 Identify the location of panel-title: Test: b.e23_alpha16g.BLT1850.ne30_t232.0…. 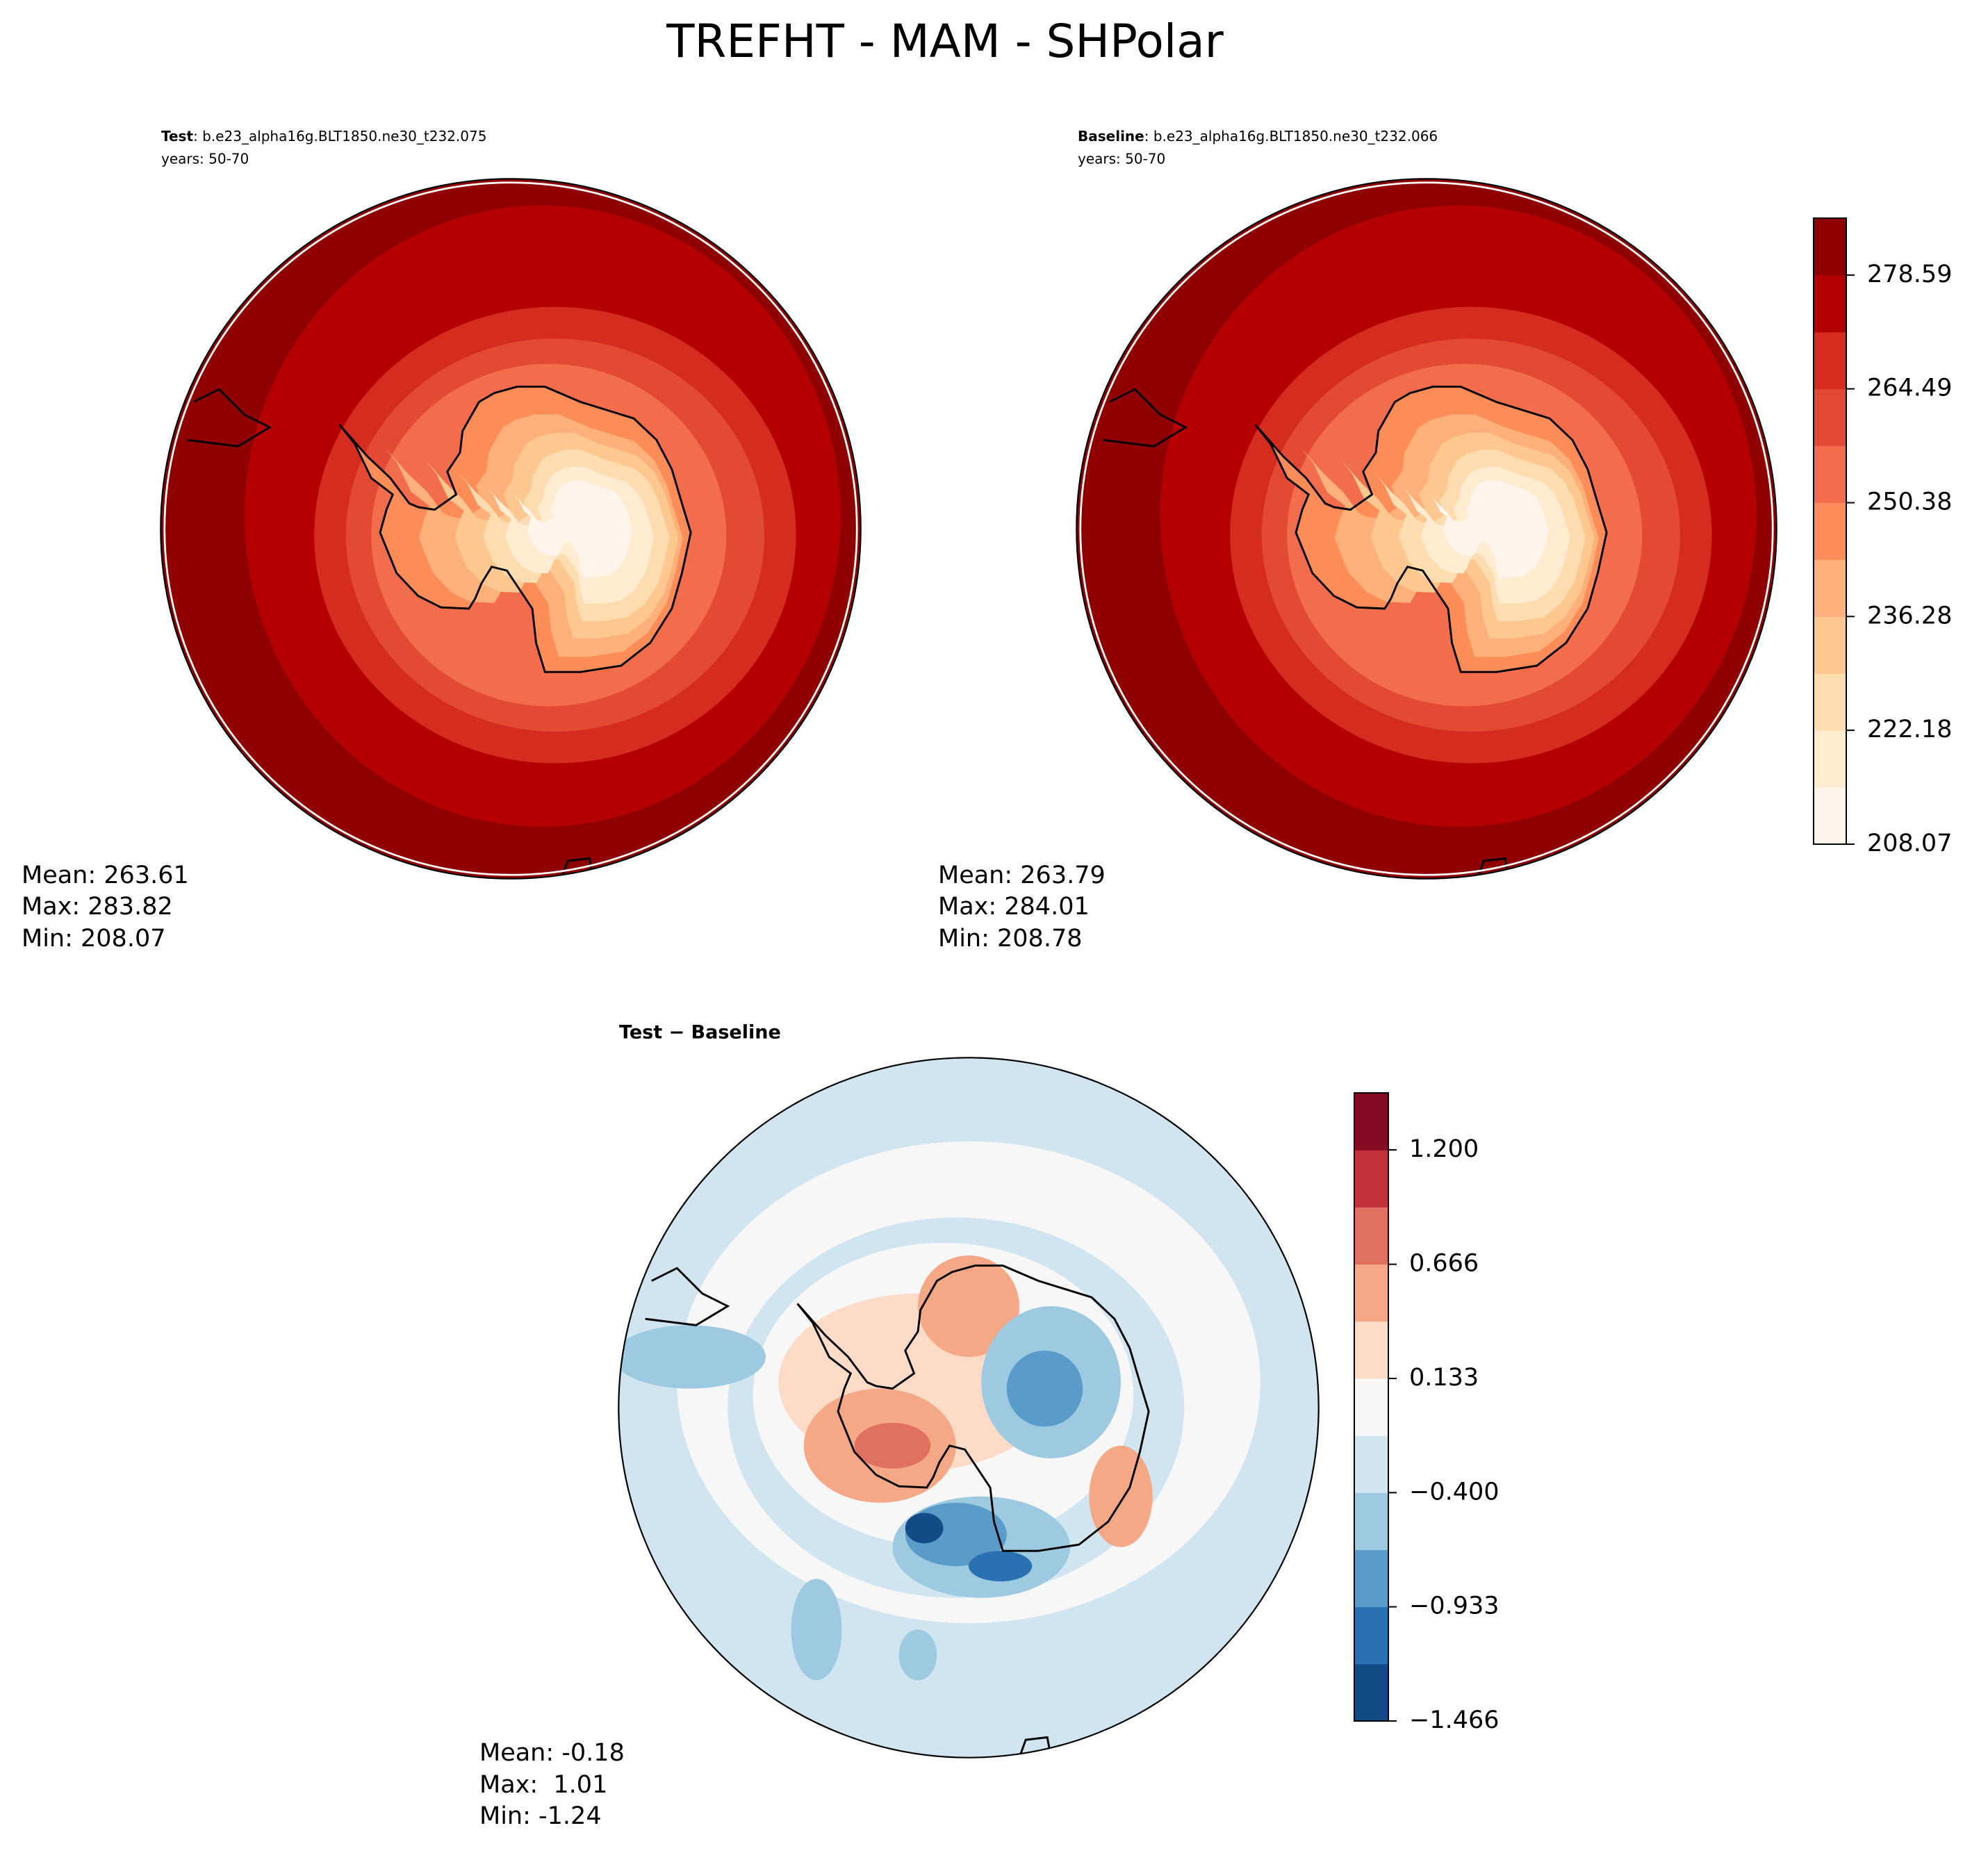
(323, 136).